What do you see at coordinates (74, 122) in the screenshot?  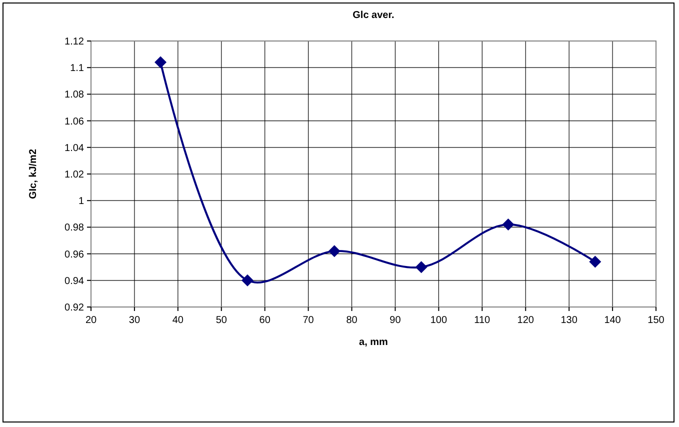 I see `y-tick-label: 1.06` at bounding box center [74, 122].